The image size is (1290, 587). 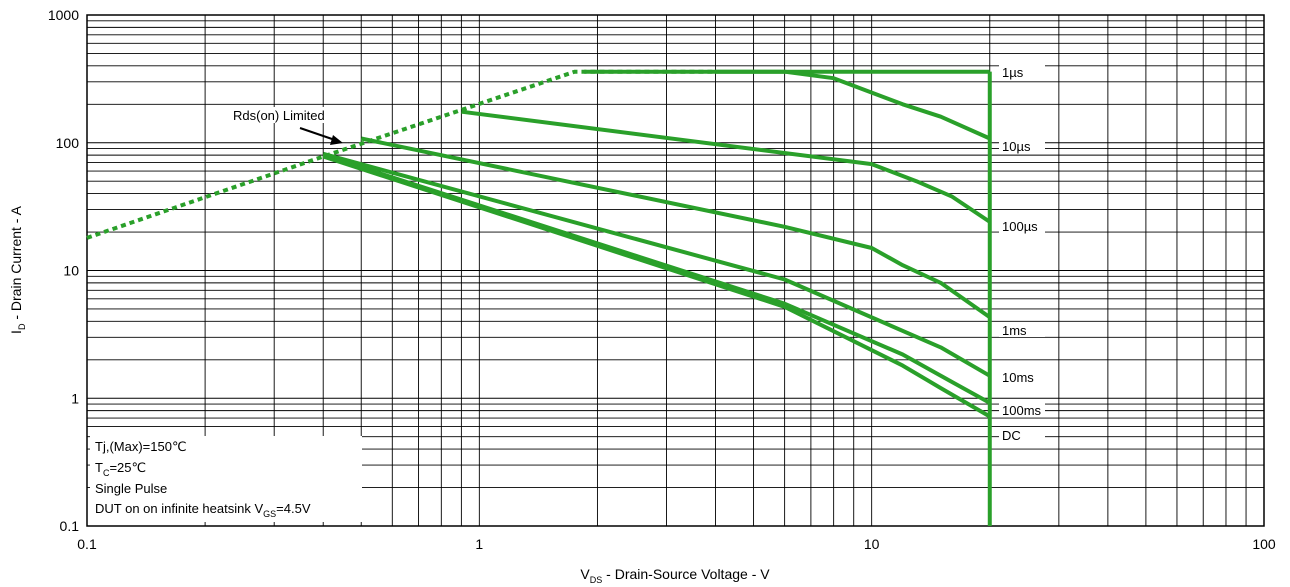 I want to click on y-tick-label: 1, so click(x=75, y=398).